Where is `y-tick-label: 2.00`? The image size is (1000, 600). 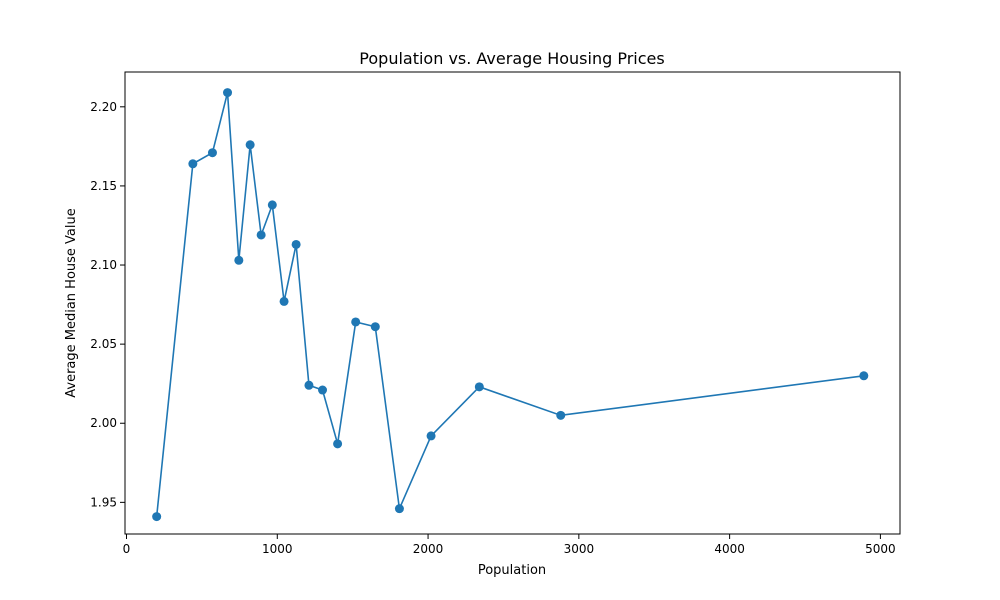
y-tick-label: 2.00 is located at coordinates (103, 423).